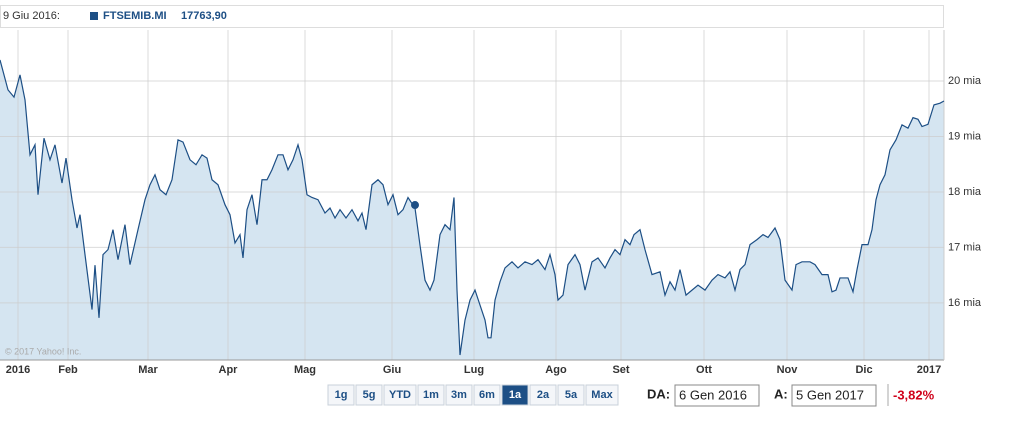  Describe the element at coordinates (135, 16) in the screenshot. I see `legend-label: FTSEMIB.MI` at that location.